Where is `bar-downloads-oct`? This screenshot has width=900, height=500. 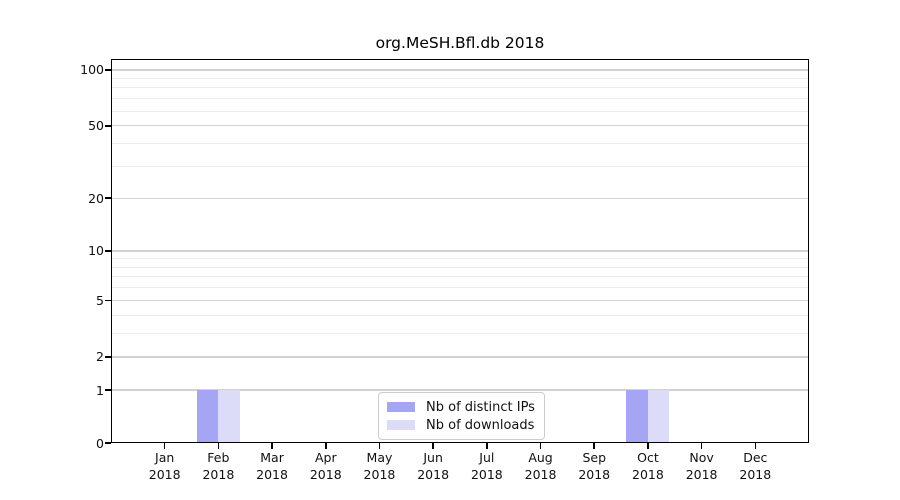
bar-downloads-oct is located at coordinates (658, 416).